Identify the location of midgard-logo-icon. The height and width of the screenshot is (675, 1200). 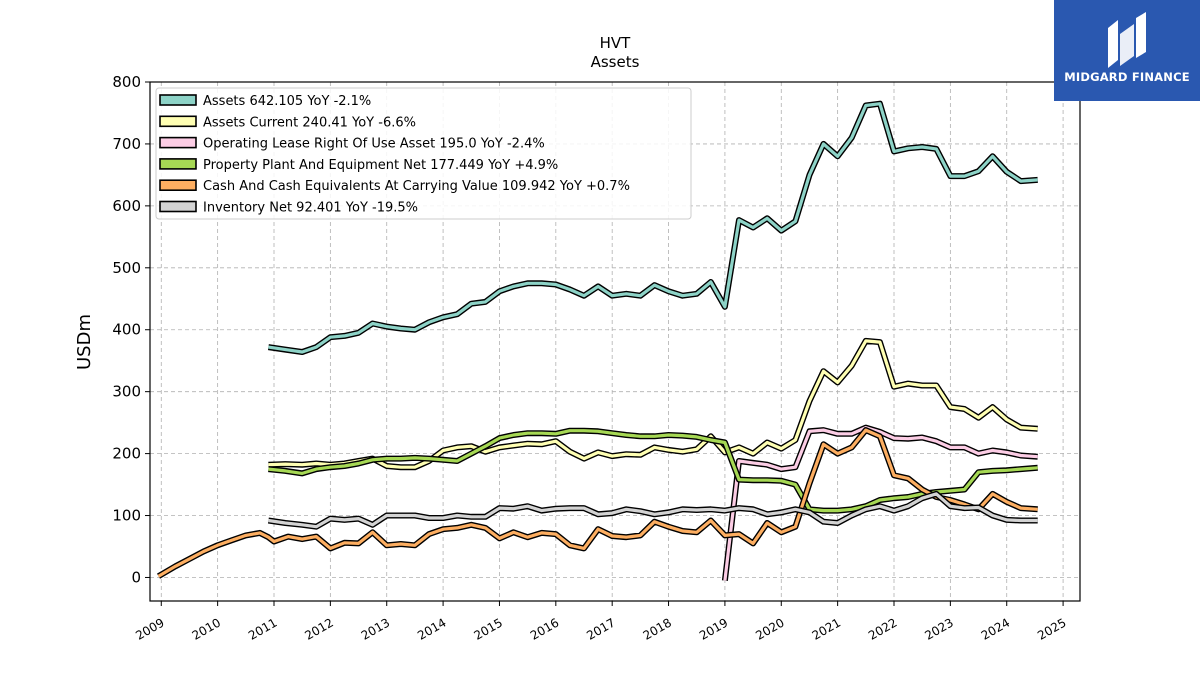
(1127, 40).